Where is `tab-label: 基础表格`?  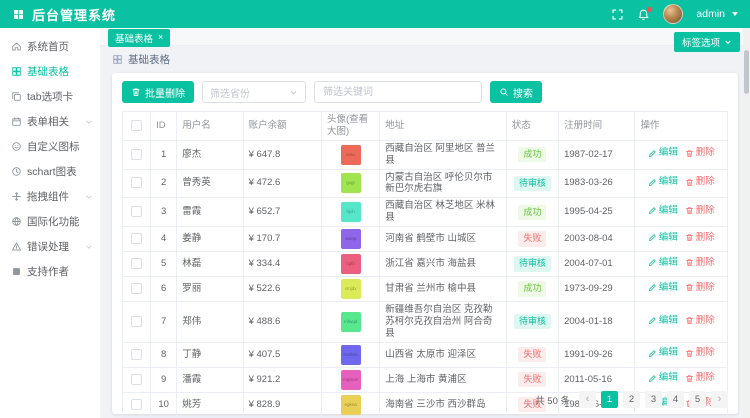 tab-label: 基础表格 is located at coordinates (134, 39).